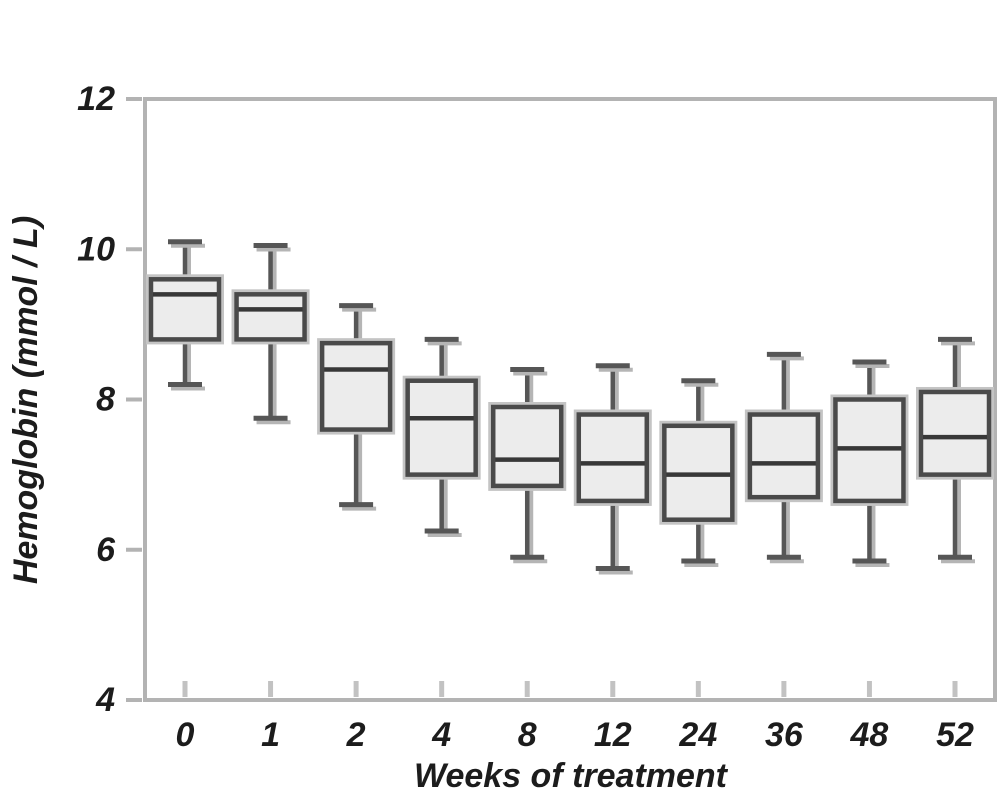 The width and height of the screenshot is (1001, 802). What do you see at coordinates (356, 735) in the screenshot?
I see `x-tick-label: 2` at bounding box center [356, 735].